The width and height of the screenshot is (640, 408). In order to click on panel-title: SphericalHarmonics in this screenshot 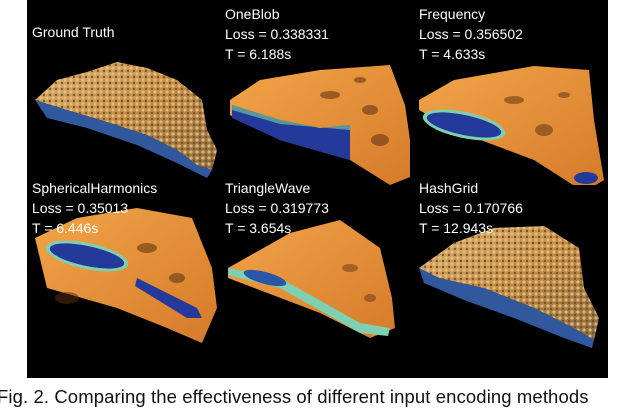, I will do `click(95, 188)`.